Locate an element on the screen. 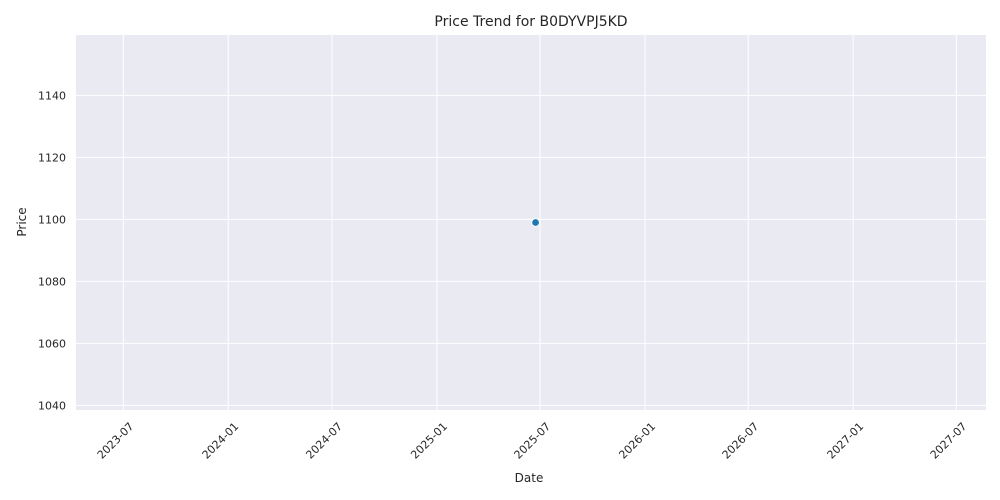  x-tick-label: 2024-07 is located at coordinates (324, 441).